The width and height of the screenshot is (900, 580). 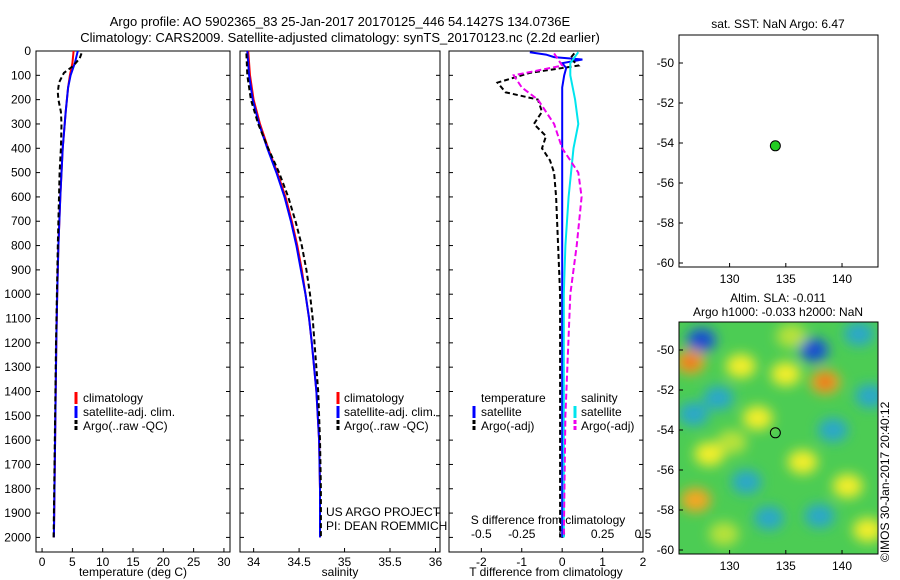 I want to click on difference-series, so click(x=539, y=294).